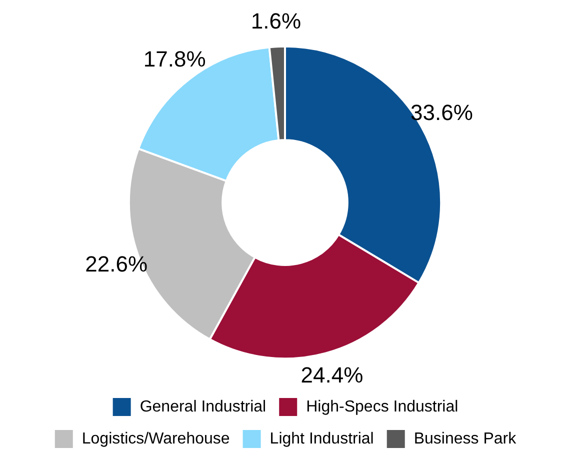 The height and width of the screenshot is (465, 570). Describe the element at coordinates (322, 439) in the screenshot. I see `legend-label: Light Industrial` at that location.